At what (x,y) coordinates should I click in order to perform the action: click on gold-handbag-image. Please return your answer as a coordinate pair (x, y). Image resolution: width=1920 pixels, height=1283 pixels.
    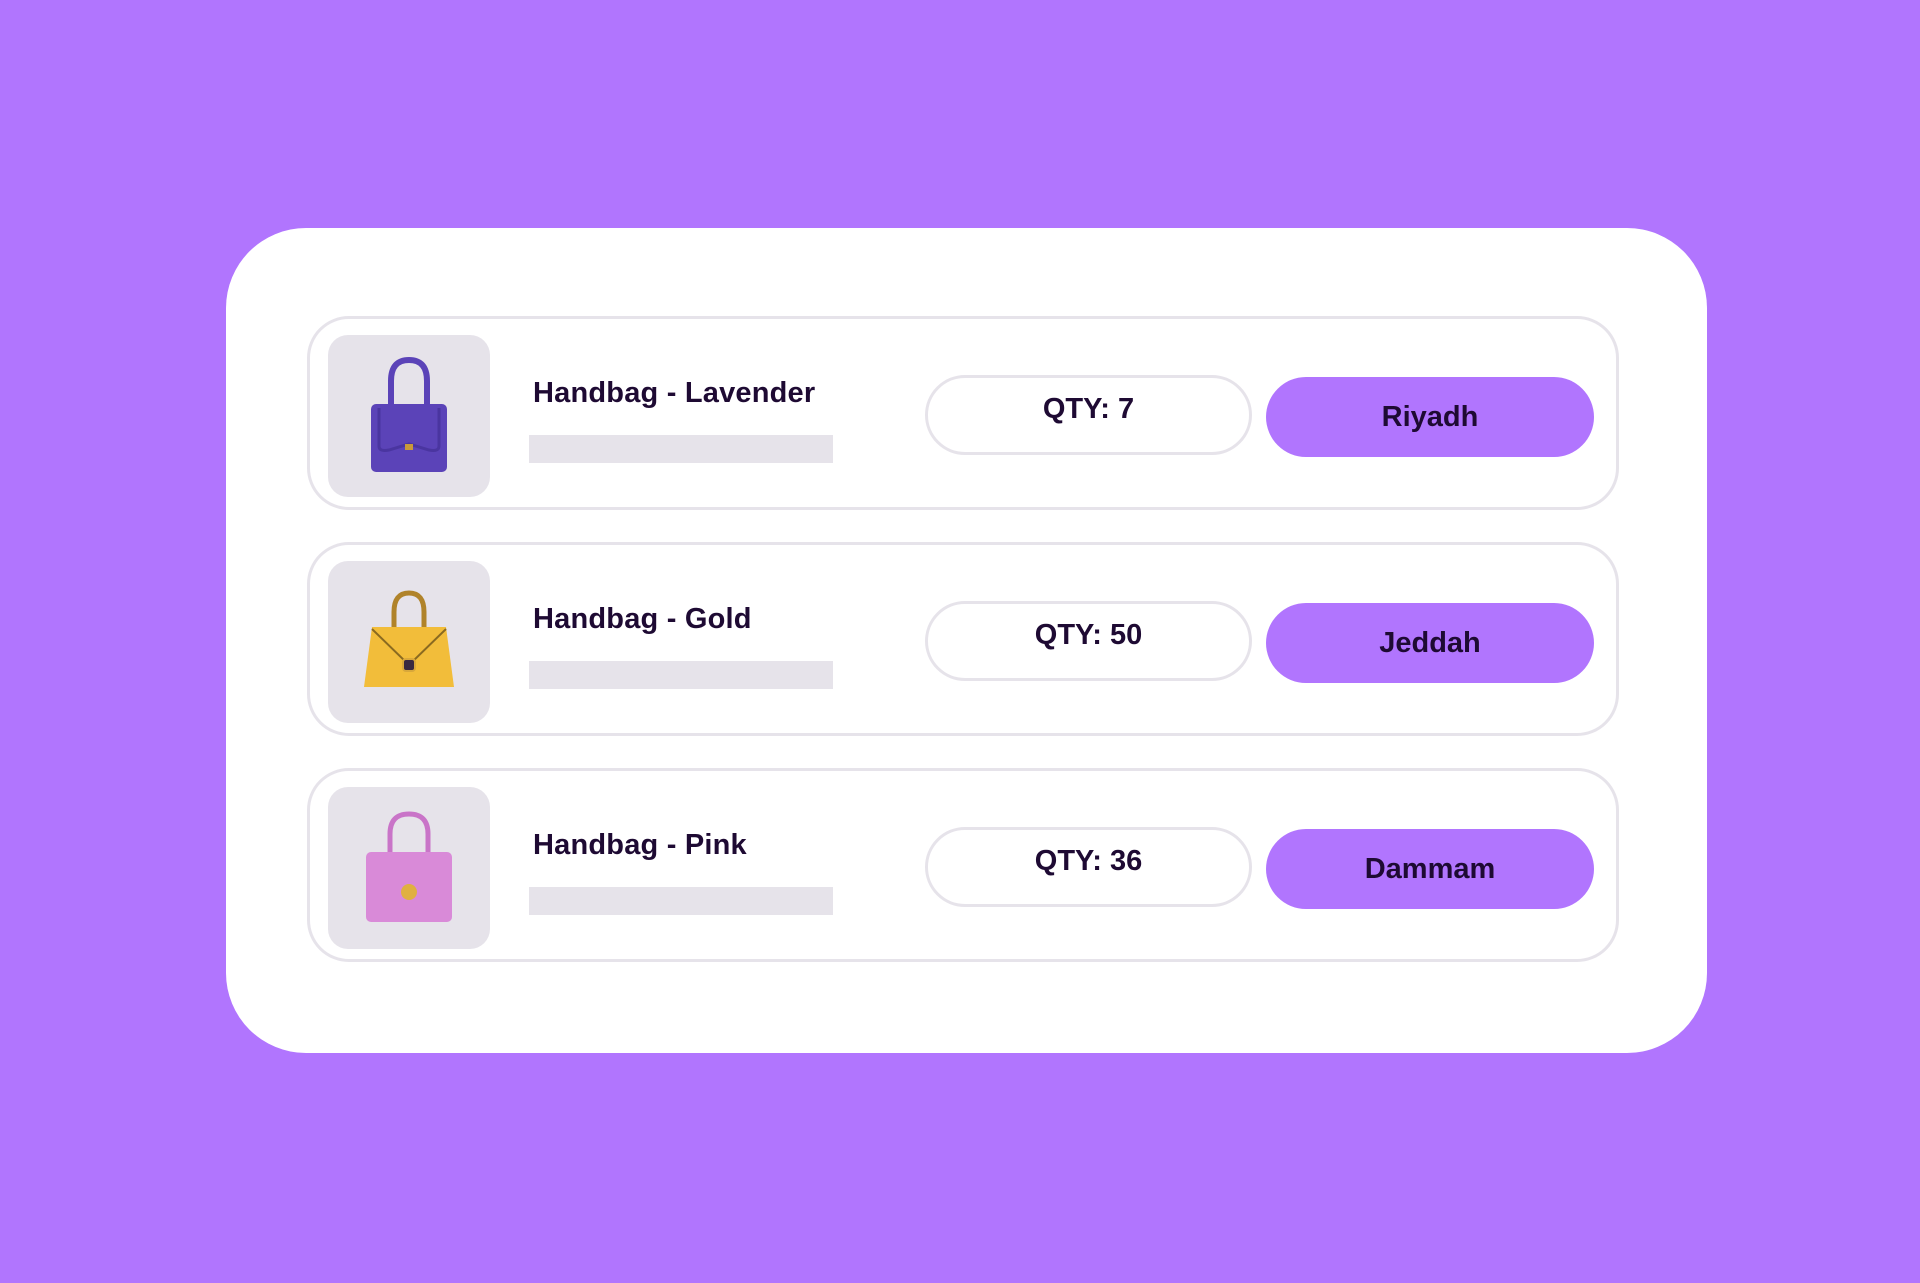
    Looking at the image, I should click on (409, 642).